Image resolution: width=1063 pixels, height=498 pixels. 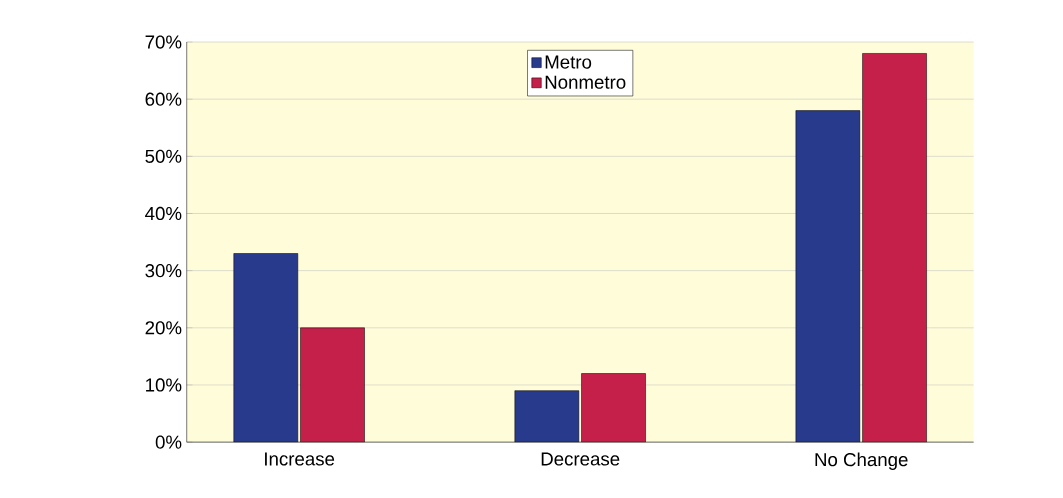 What do you see at coordinates (163, 99) in the screenshot?
I see `y-tick-label: 60%` at bounding box center [163, 99].